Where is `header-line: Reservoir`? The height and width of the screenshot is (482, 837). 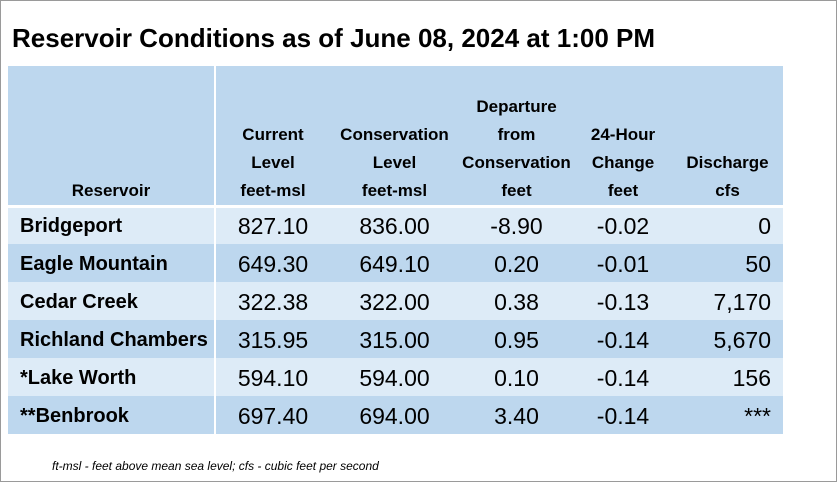 header-line: Reservoir is located at coordinates (111, 190).